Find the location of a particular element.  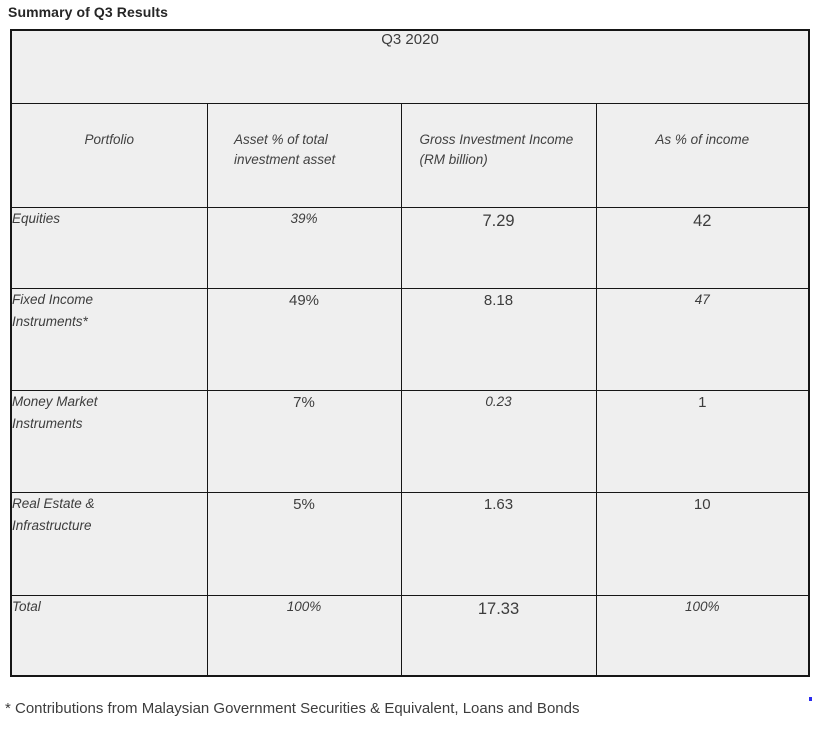

page-title: Summary of Q3 Results is located at coordinates (88, 12).